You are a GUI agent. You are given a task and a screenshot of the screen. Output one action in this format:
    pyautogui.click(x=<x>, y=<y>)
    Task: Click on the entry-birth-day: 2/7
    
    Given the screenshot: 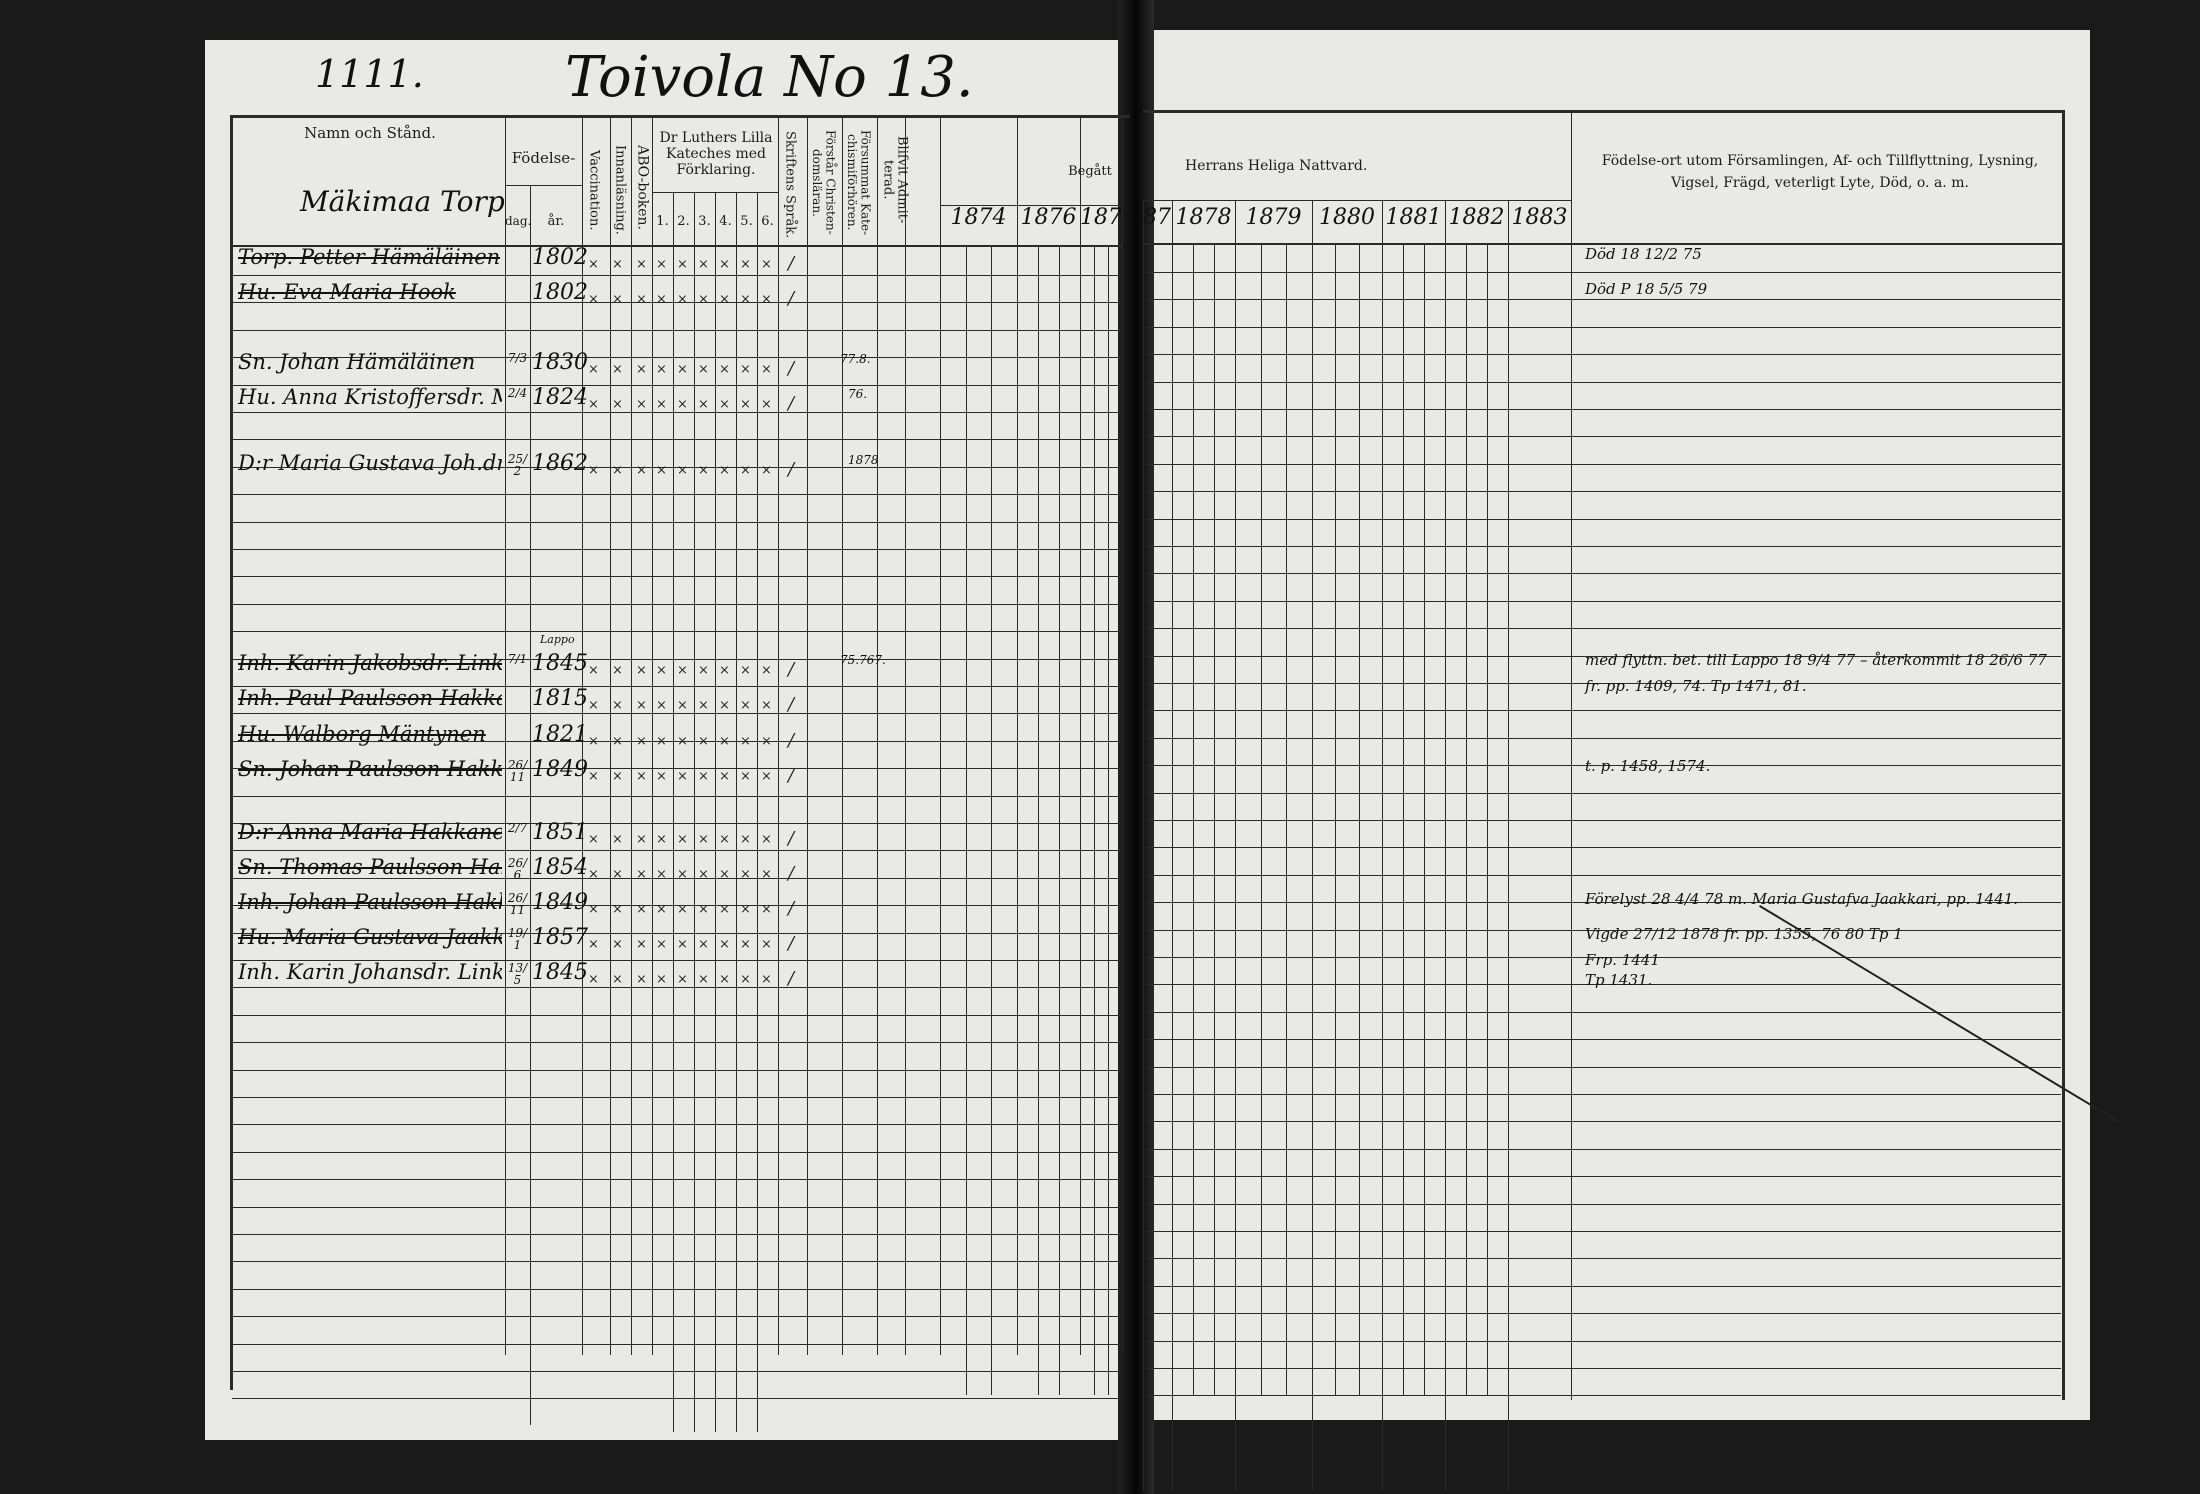 What is the action you would take?
    pyautogui.click(x=517, y=828)
    